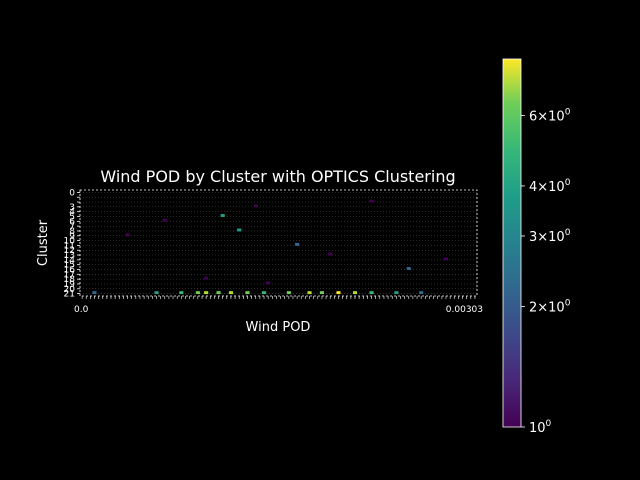 The height and width of the screenshot is (480, 640). Describe the element at coordinates (81, 310) in the screenshot. I see `x-tick-label: 0.0` at that location.